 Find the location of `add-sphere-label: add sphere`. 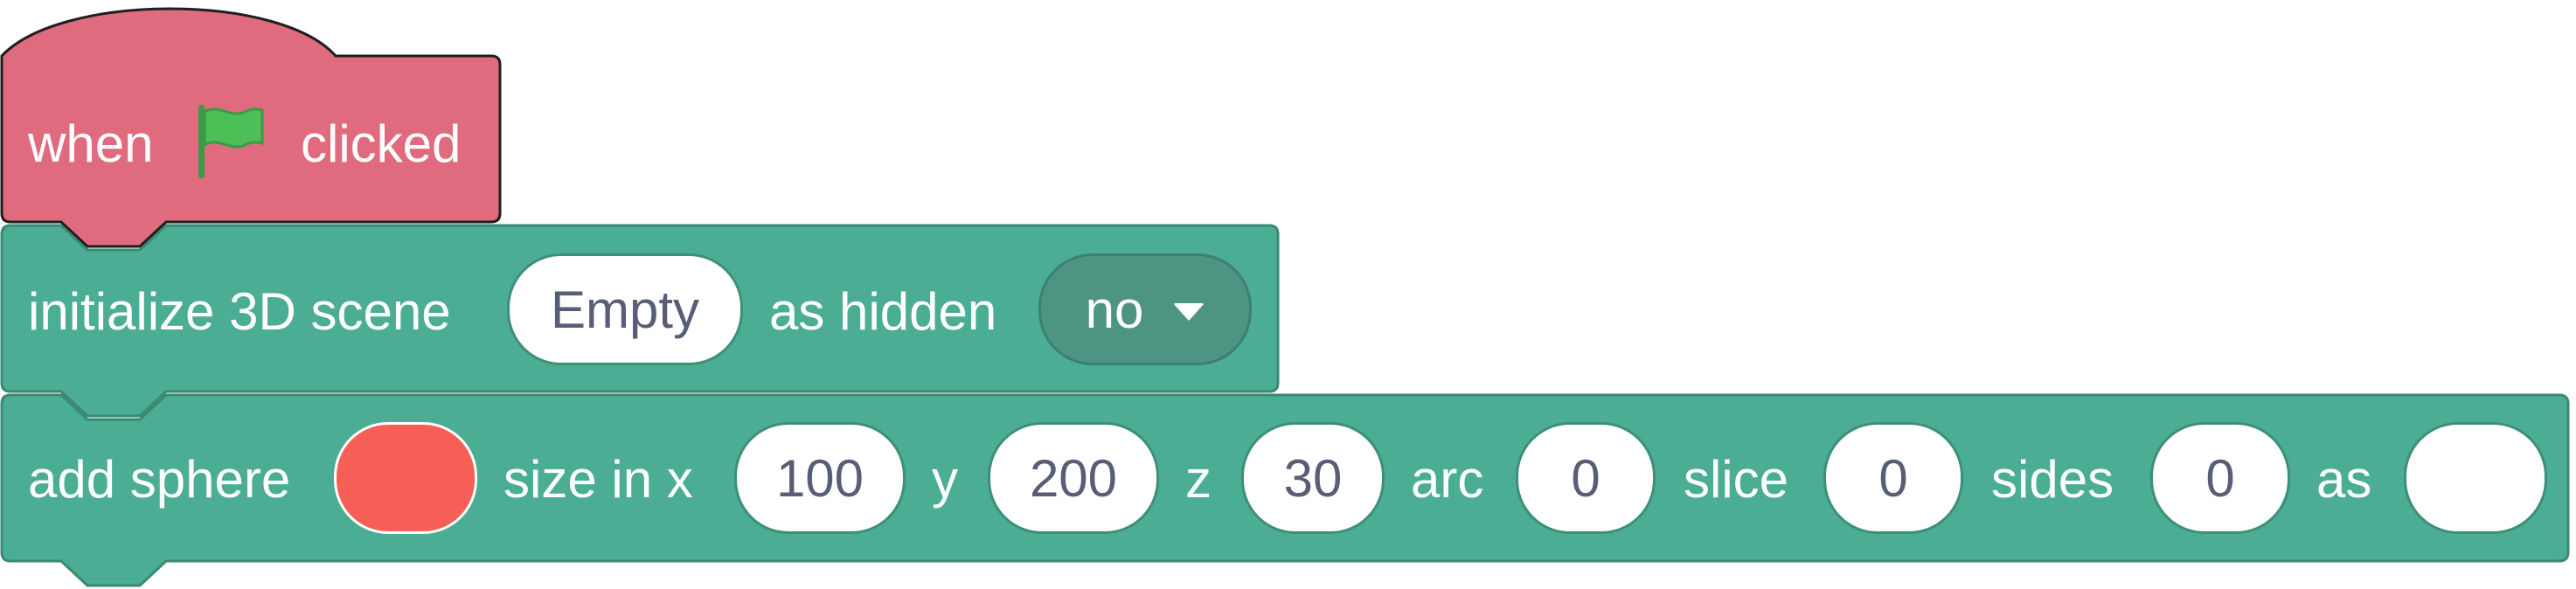

add-sphere-label: add sphere is located at coordinates (159, 479).